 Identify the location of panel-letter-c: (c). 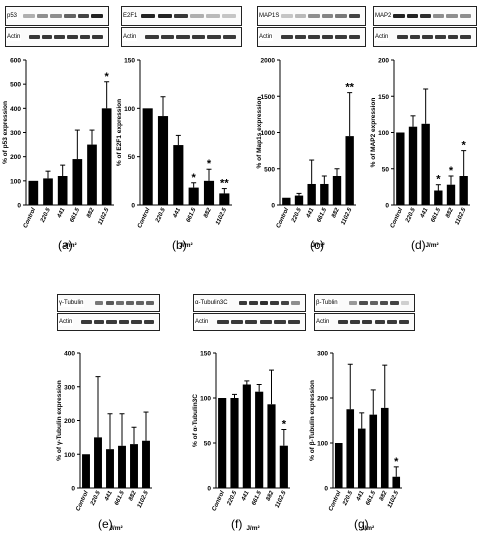
(317, 245).